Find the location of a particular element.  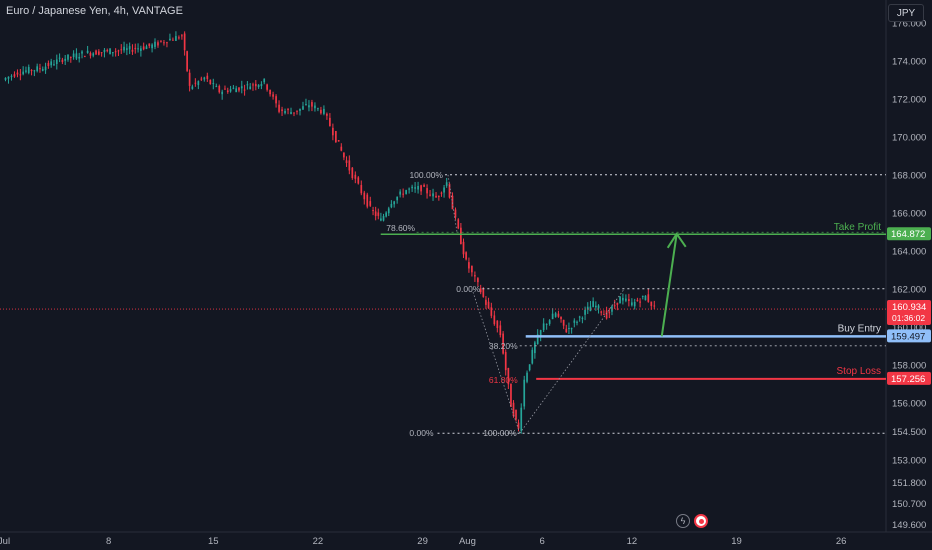

y-tick-label: 149.600 is located at coordinates (909, 525).